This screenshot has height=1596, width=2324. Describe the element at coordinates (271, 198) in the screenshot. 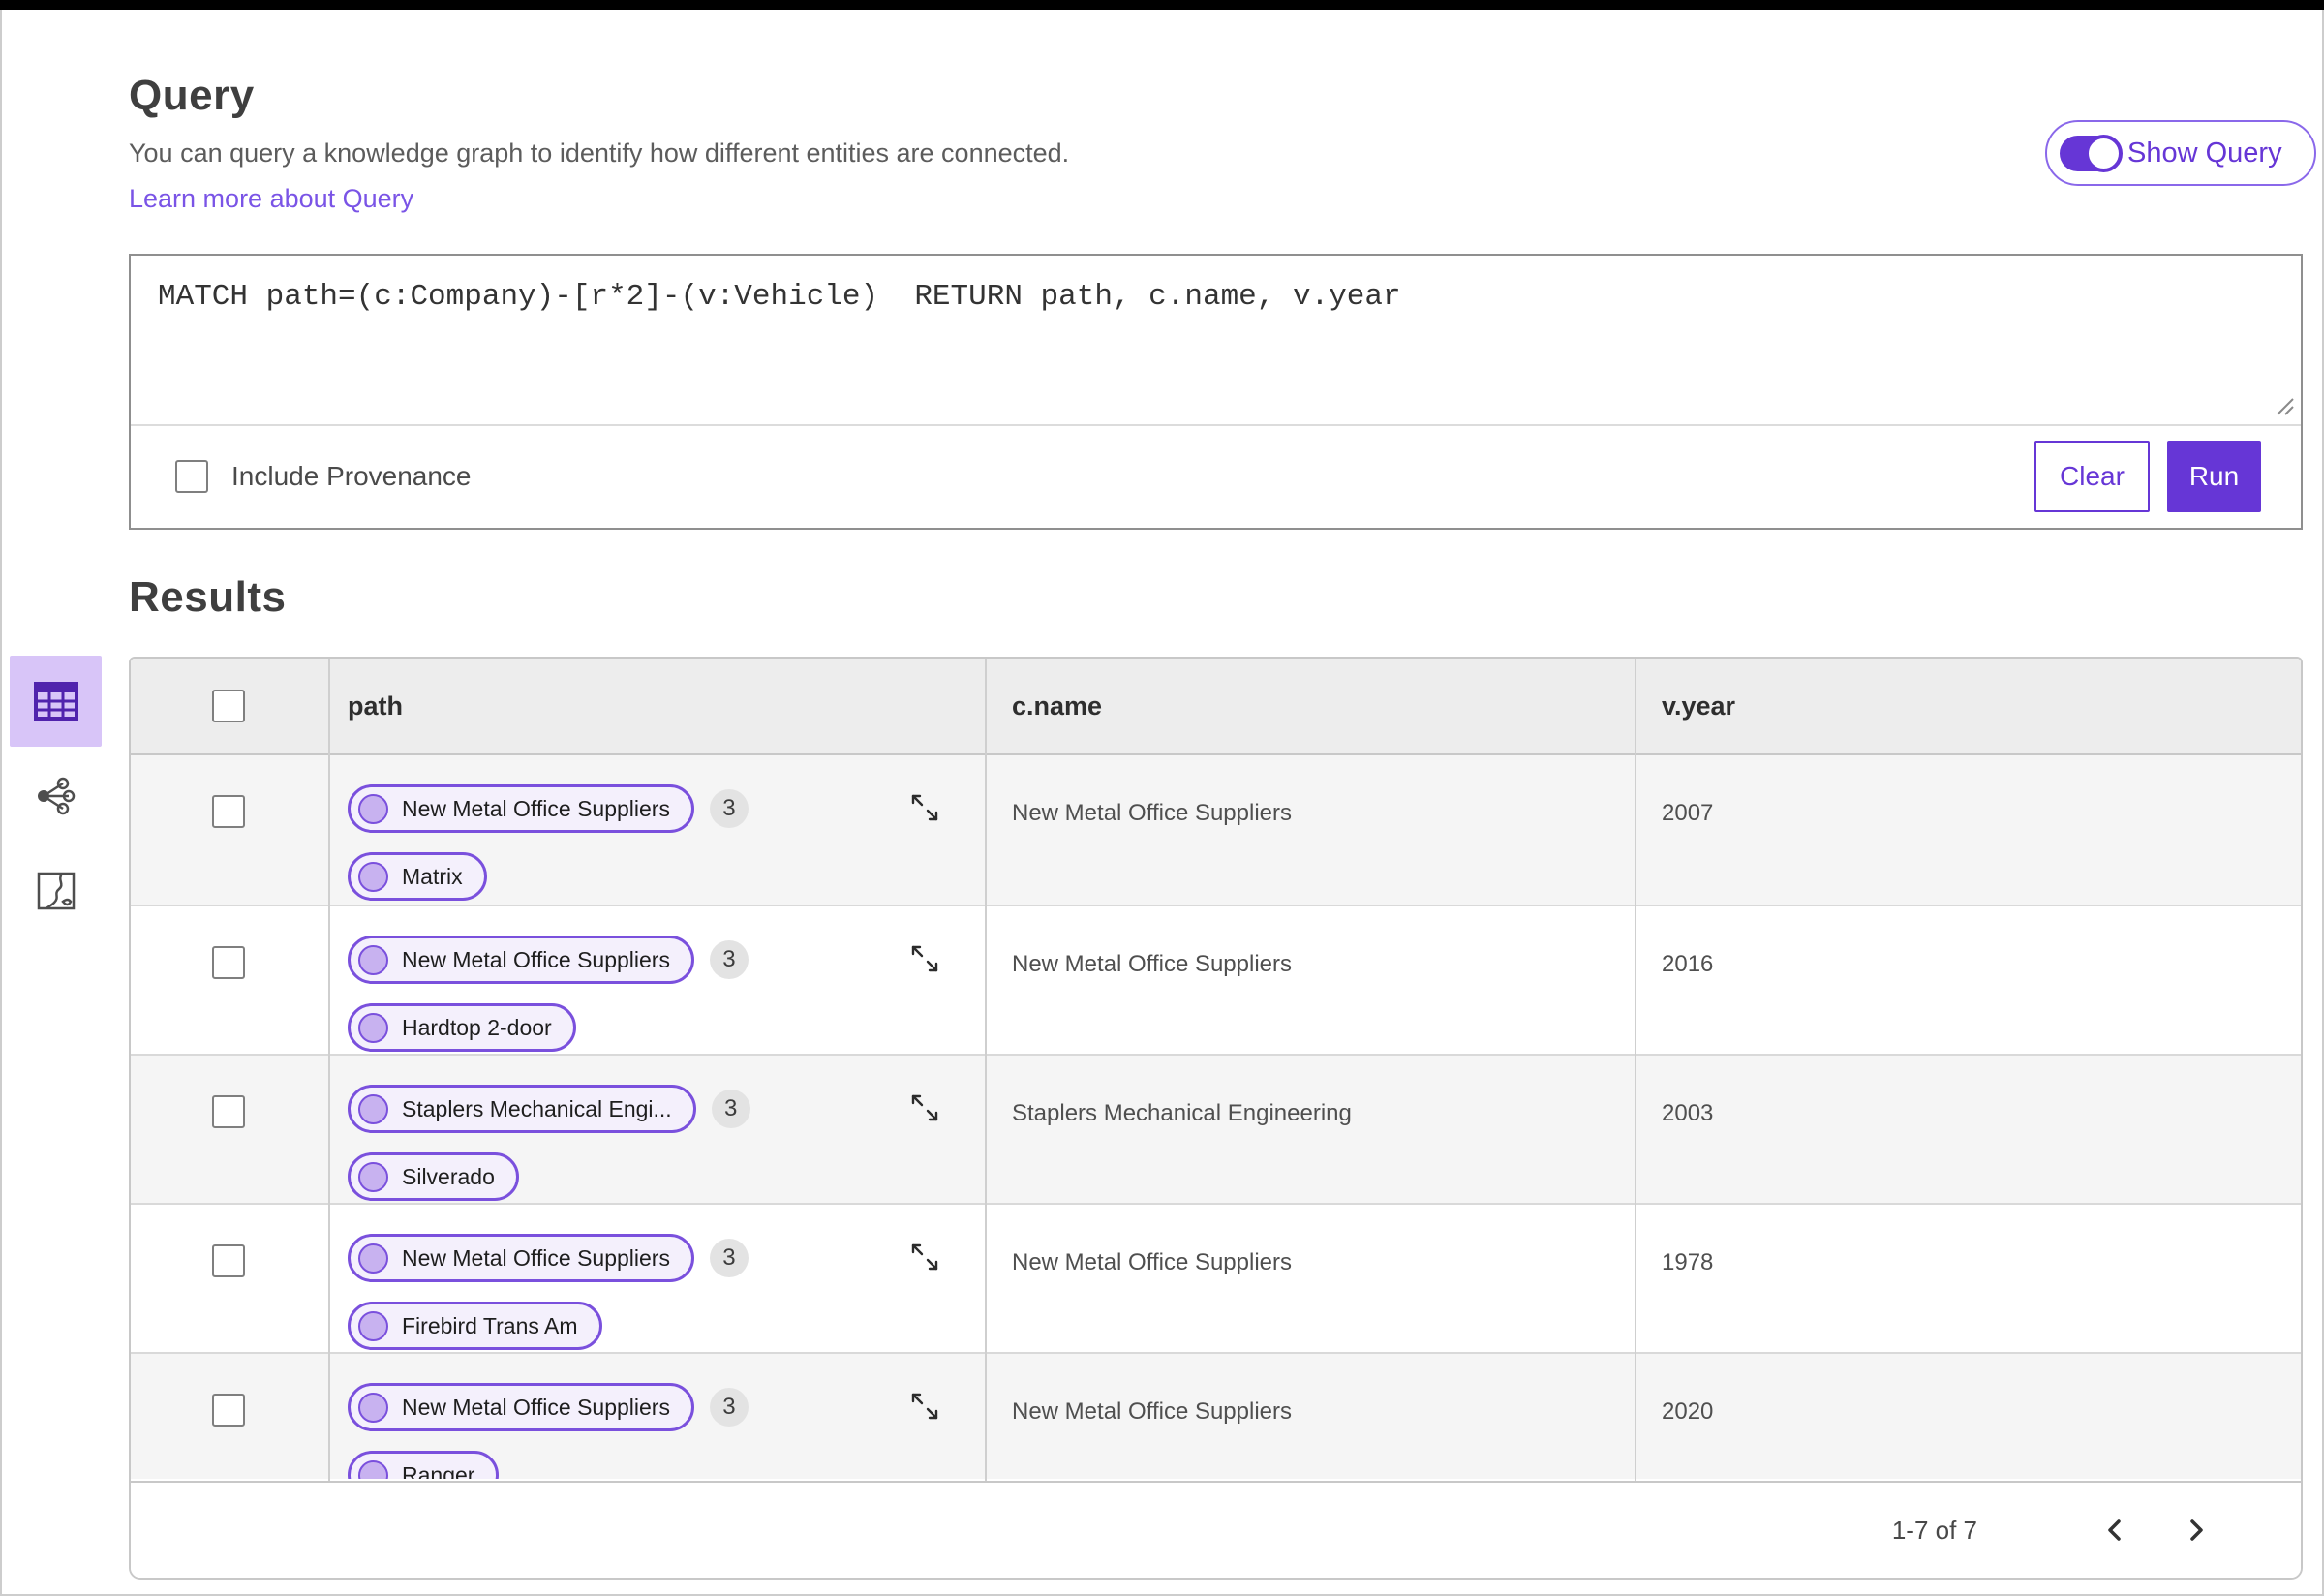

I see `learn-more-link: Learn more about Query` at that location.